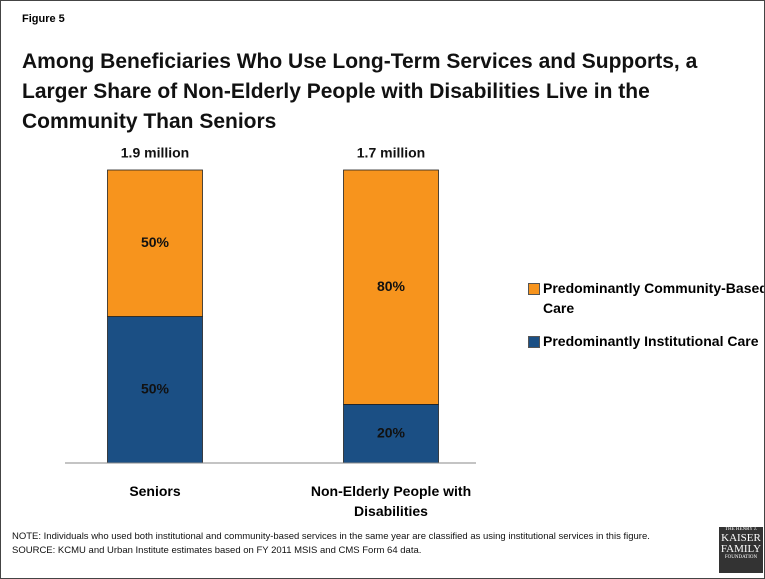 This screenshot has height=579, width=765. What do you see at coordinates (43, 19) in the screenshot?
I see `figure-label: Figure 5` at bounding box center [43, 19].